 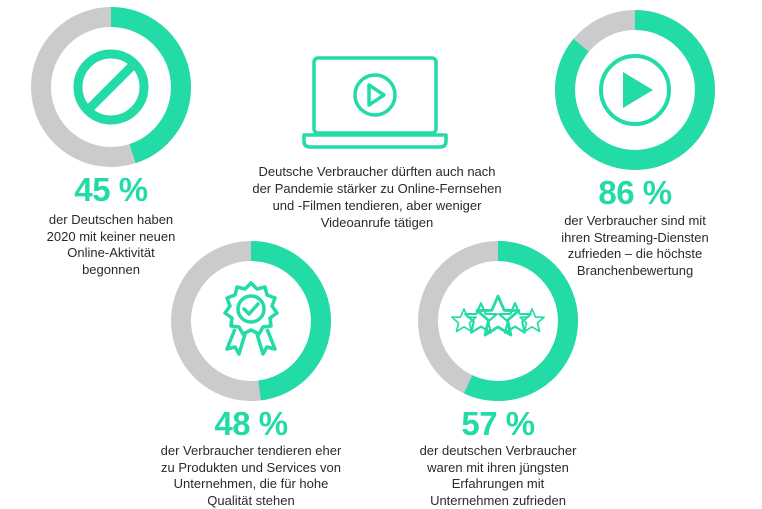 I want to click on center-line: der Pandemie stärker zu Online-Fernsehen, so click(x=377, y=188).